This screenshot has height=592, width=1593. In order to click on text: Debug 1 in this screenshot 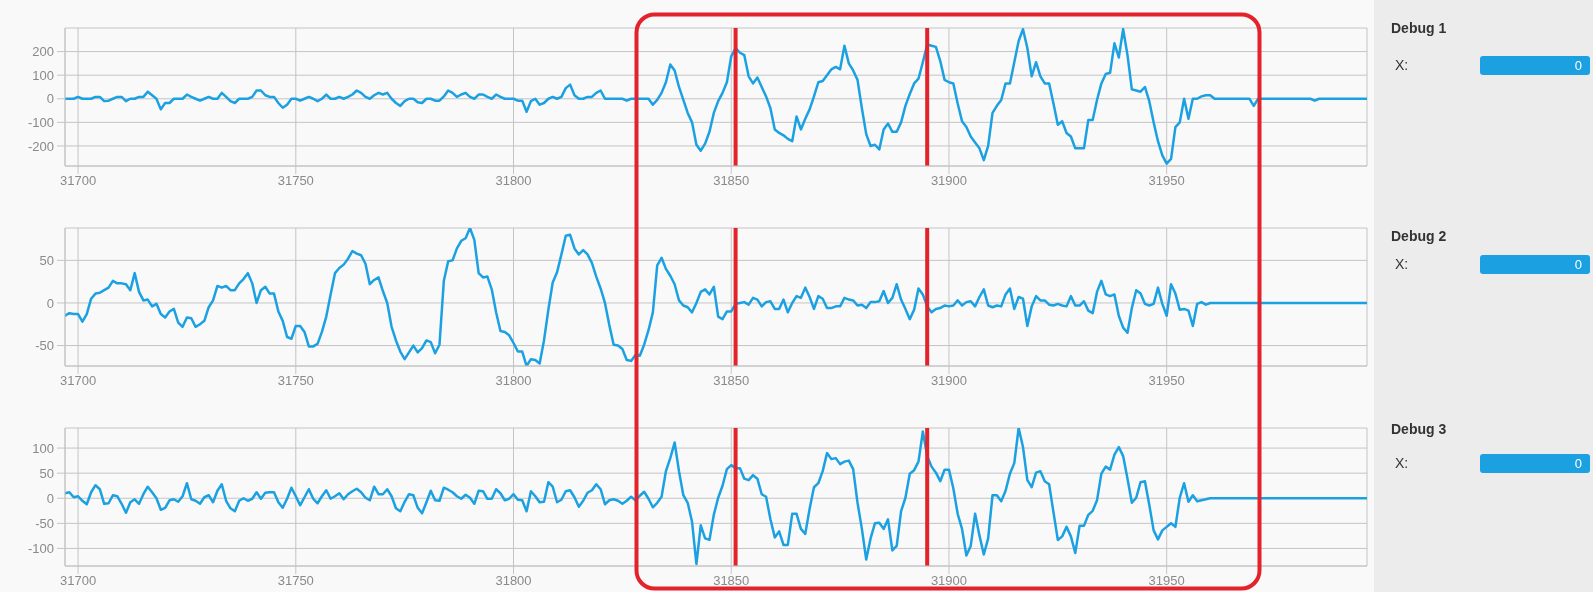, I will do `click(1419, 28)`.